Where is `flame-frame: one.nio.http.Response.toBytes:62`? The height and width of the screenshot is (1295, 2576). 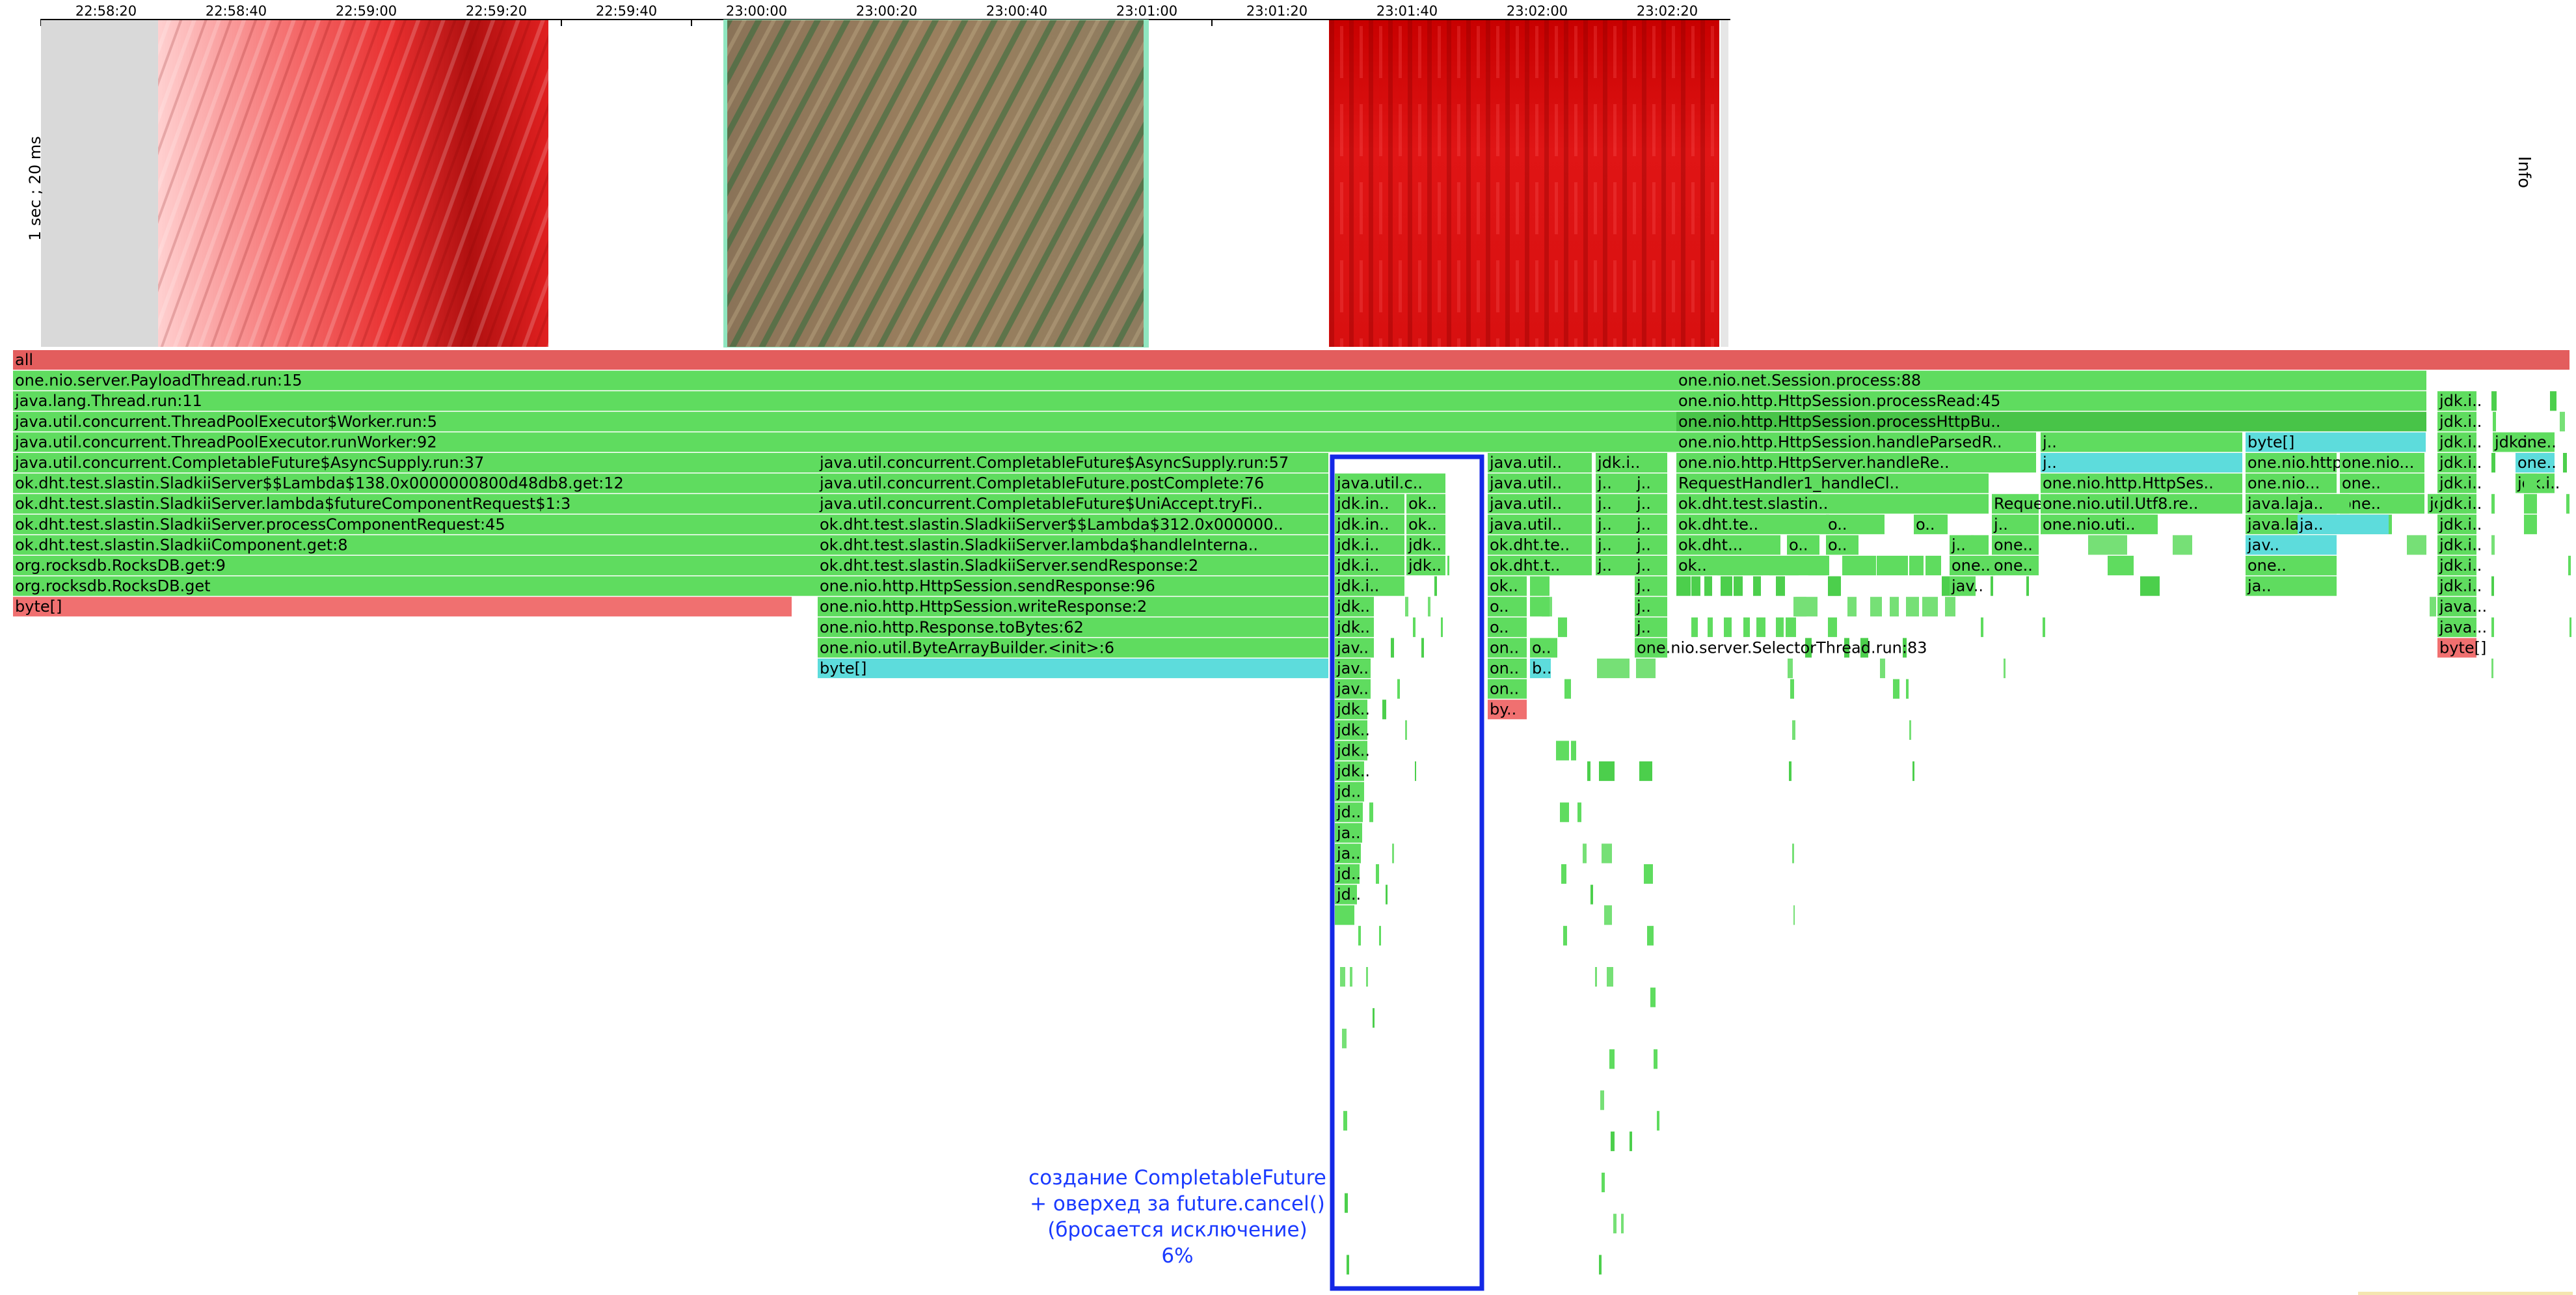
flame-frame: one.nio.http.Response.toBytes:62 is located at coordinates (1073, 627).